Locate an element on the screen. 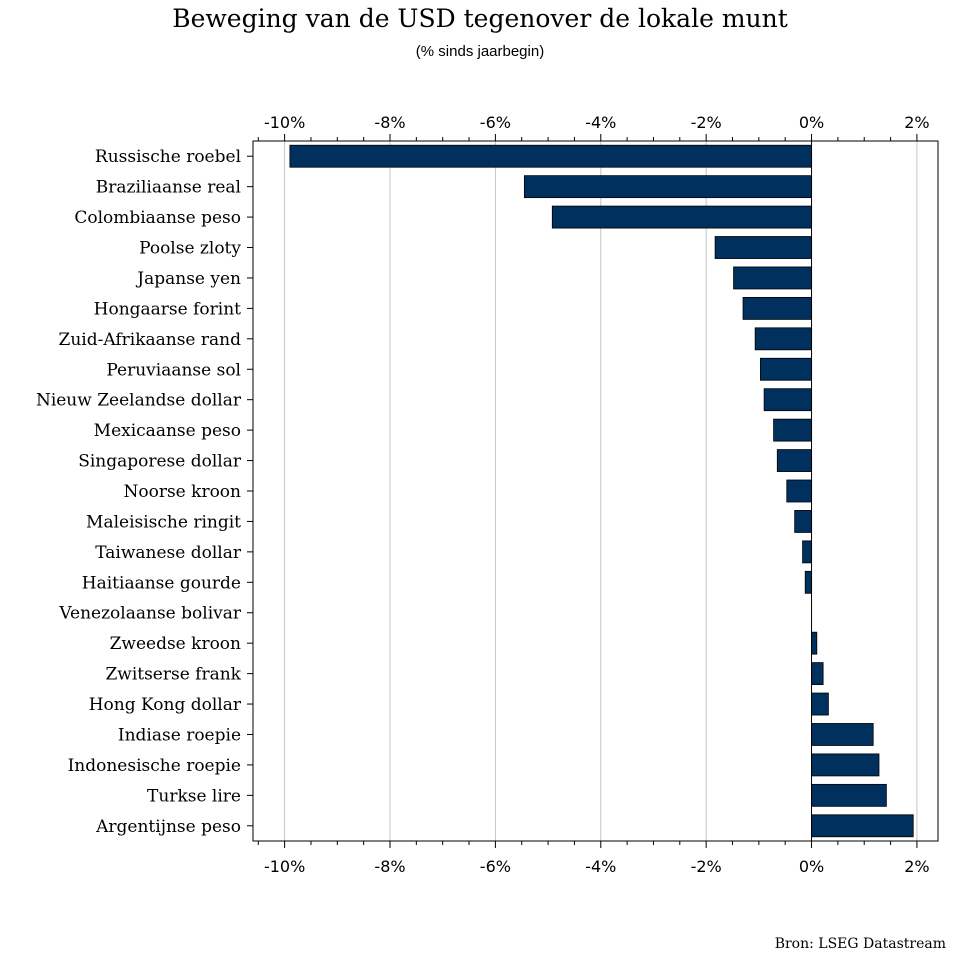 This screenshot has height=960, width=960. category-label-16: Zweedse kroon is located at coordinates (175, 644).